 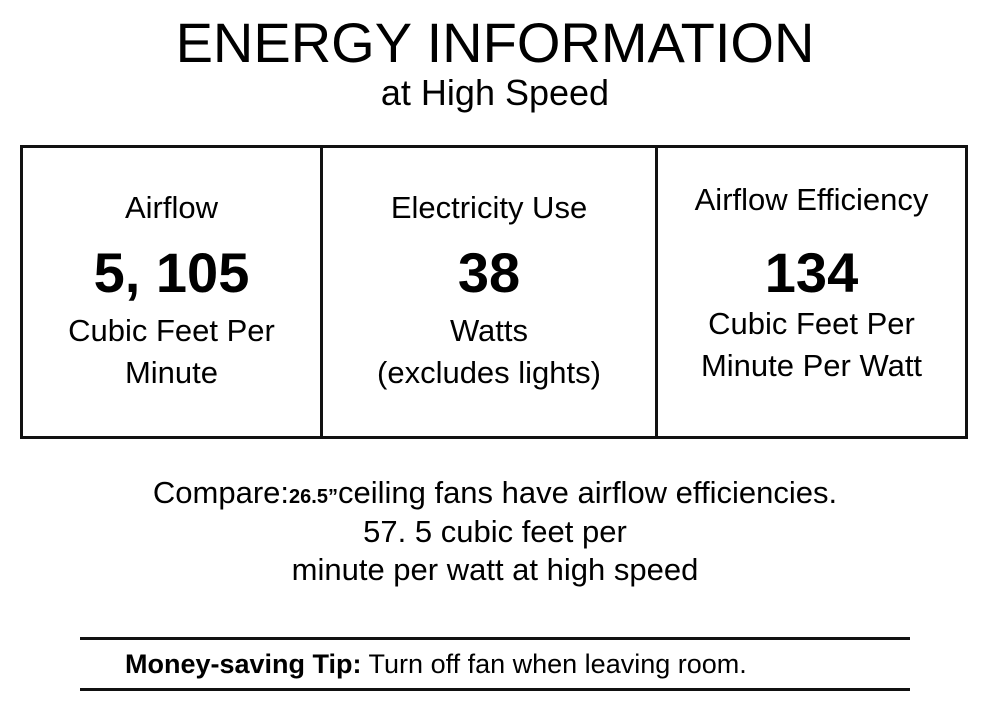 What do you see at coordinates (243, 664) in the screenshot?
I see `tip-label: Money-saving Tip:` at bounding box center [243, 664].